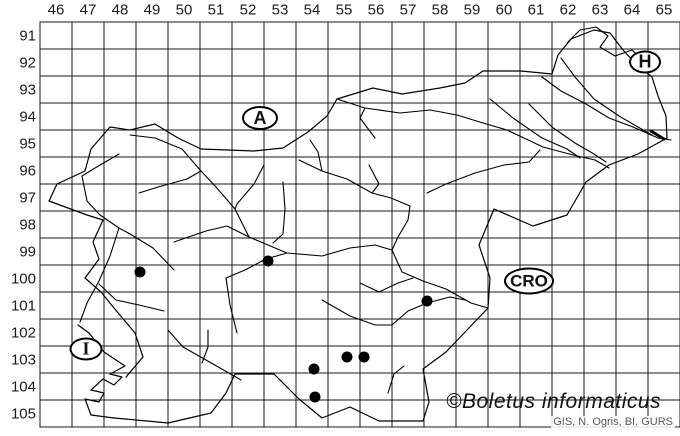  I want to click on column-label: 63, so click(600, 10).